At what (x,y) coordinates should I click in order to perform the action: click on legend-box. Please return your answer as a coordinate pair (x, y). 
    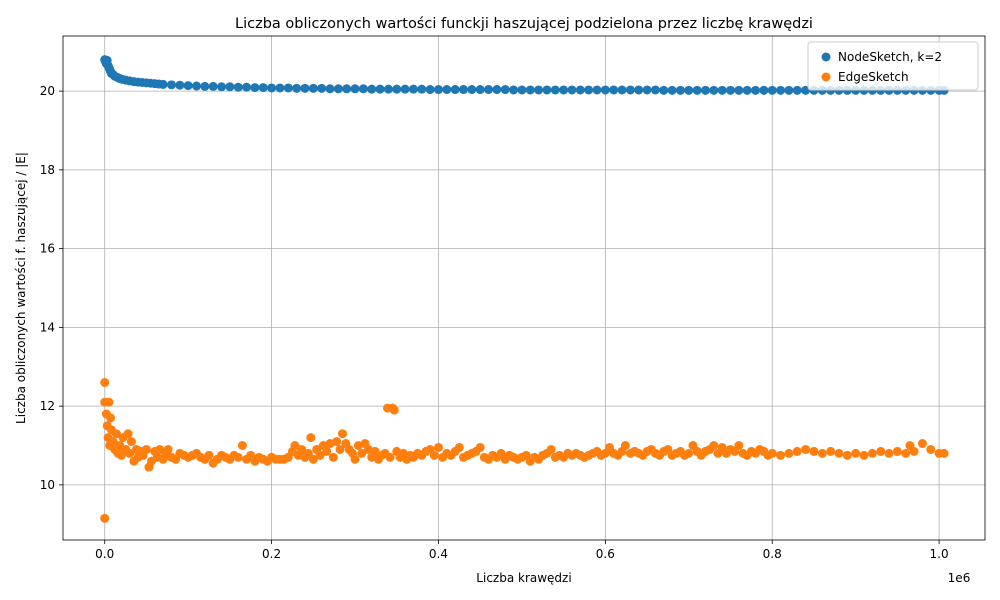
    Looking at the image, I should click on (893, 66).